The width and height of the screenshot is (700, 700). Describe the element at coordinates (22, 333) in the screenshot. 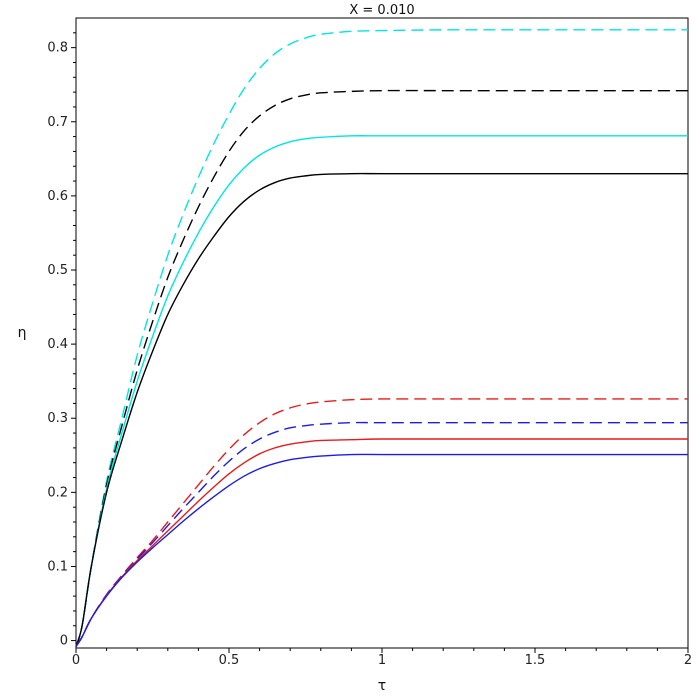

I see `y-axis-label: η` at that location.